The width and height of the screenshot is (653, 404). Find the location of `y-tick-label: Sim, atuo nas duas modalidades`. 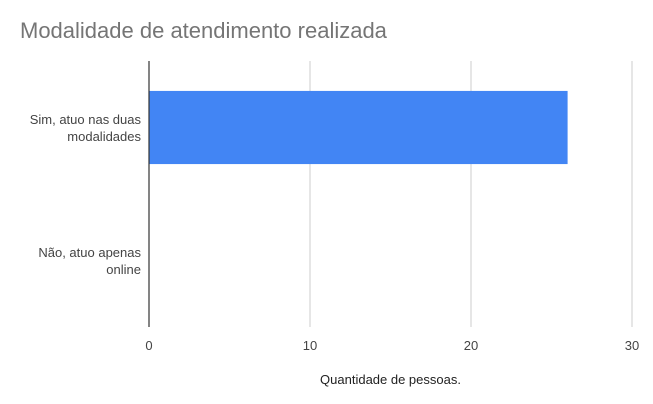

y-tick-label: Sim, atuo nas duas modalidades is located at coordinates (86, 128).